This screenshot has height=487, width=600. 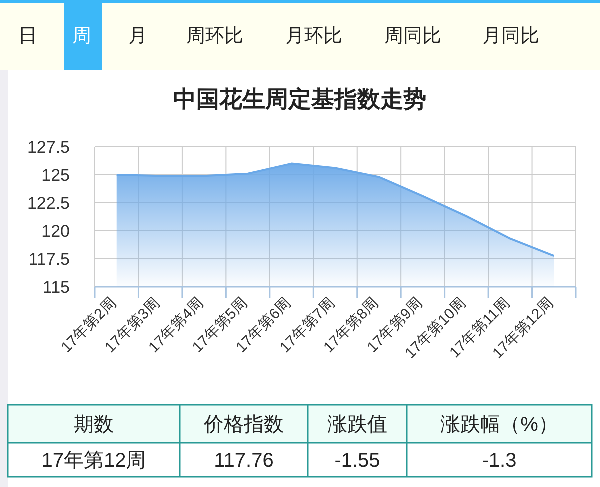 I want to click on text: 涨跌幅（%）, so click(x=499, y=425).